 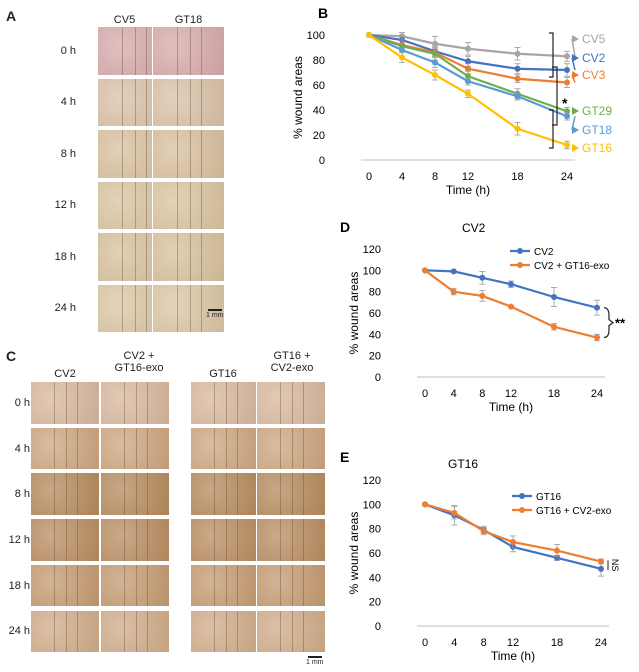 I want to click on panel-a-letter: A, so click(x=11, y=16).